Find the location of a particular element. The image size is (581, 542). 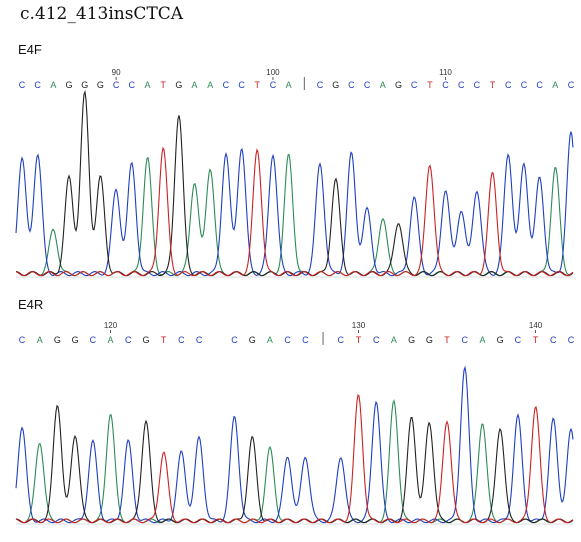

position-label: 130 is located at coordinates (359, 325).